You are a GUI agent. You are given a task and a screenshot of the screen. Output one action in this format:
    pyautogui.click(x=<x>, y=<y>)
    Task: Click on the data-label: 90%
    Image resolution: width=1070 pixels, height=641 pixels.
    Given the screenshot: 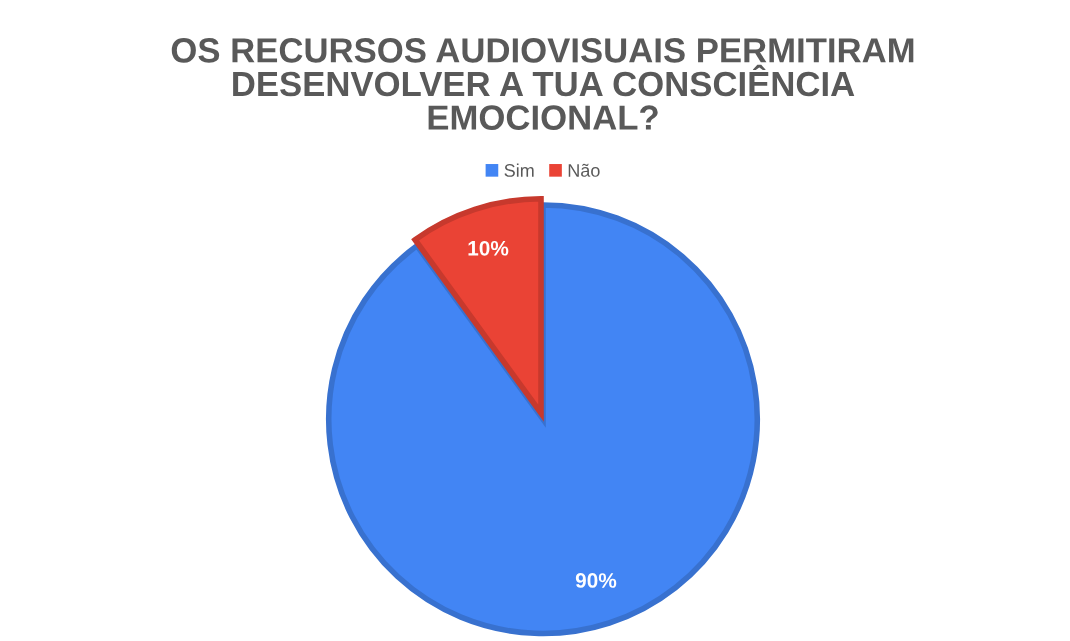 What is the action you would take?
    pyautogui.click(x=596, y=580)
    